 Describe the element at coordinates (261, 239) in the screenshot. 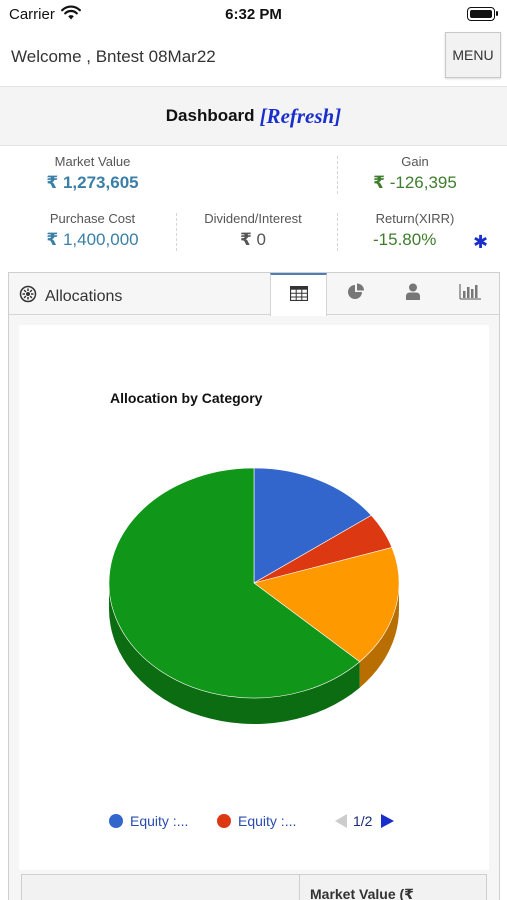

I see `dividend-amount: 0` at that location.